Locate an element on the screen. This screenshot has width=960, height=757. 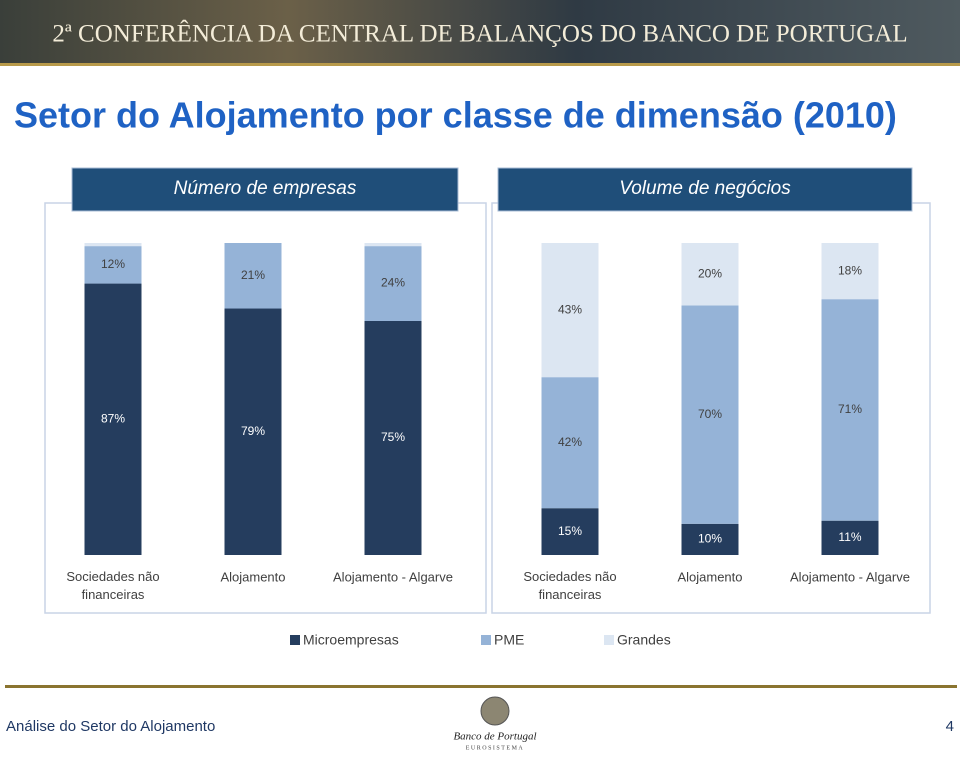
legend-label: Grandes is located at coordinates (644, 640).